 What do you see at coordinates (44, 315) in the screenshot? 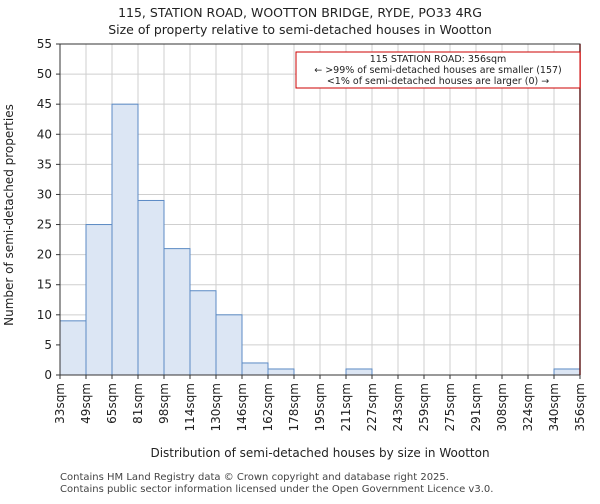
I see `y-tick-label: 10` at bounding box center [44, 315].